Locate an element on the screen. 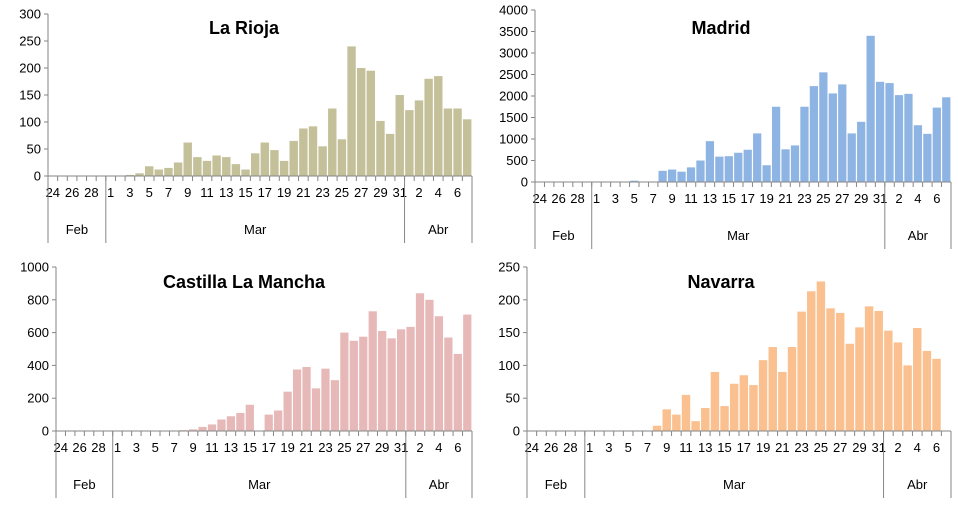 Image resolution: width=958 pixels, height=514 pixels. x-tick-label: 31 is located at coordinates (399, 192).